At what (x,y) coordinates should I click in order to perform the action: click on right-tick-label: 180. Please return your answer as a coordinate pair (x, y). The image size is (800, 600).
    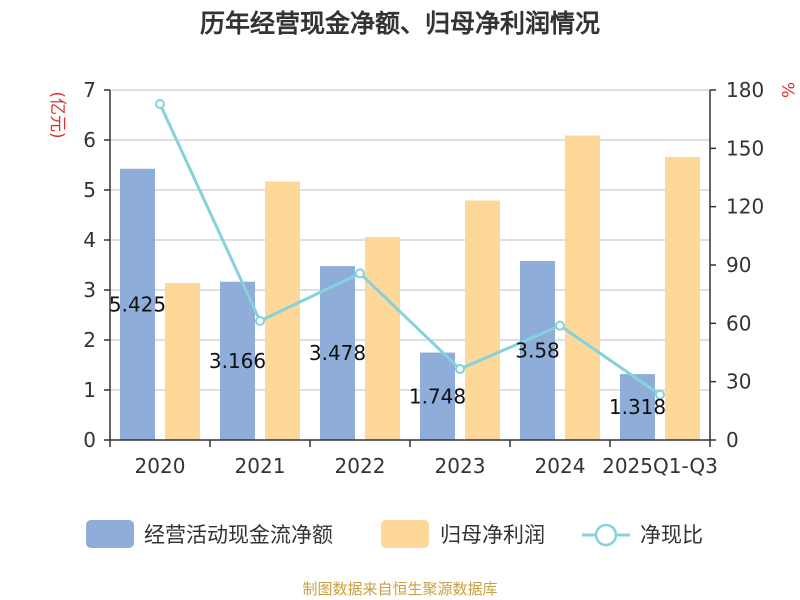
    Looking at the image, I should click on (745, 90).